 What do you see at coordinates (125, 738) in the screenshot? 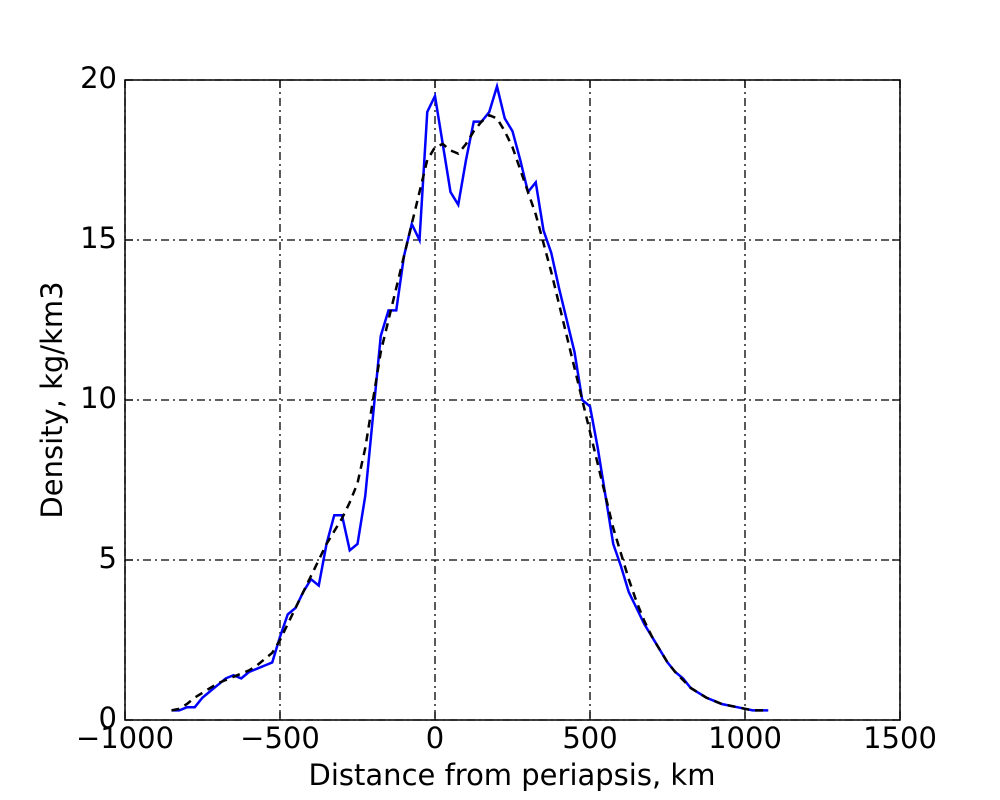
I see `x-tick-label: −1000` at bounding box center [125, 738].